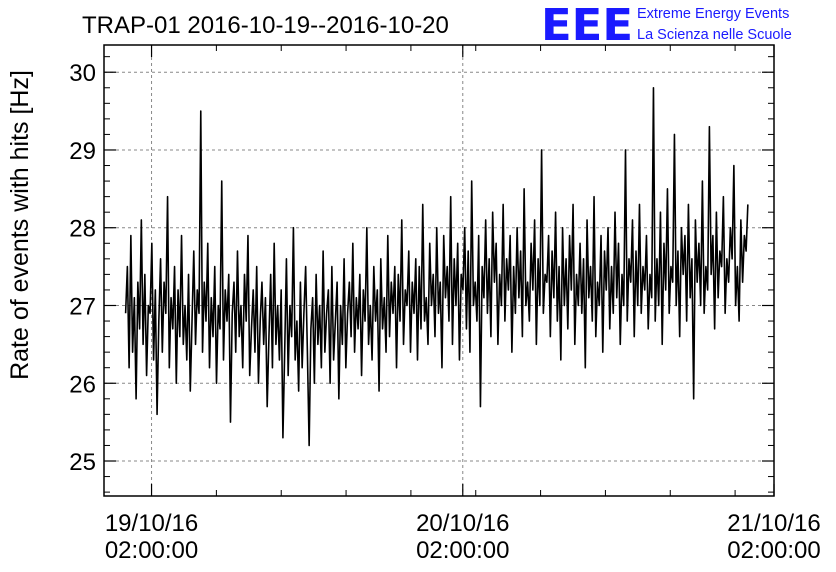 The height and width of the screenshot is (572, 836). I want to click on y-tick-label: 26, so click(82, 384).